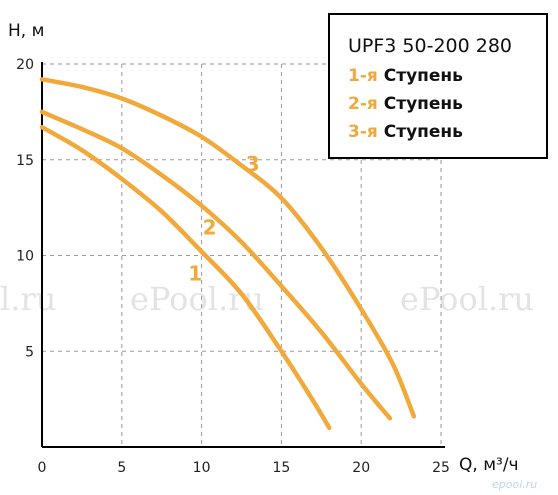 Image resolution: width=558 pixels, height=495 pixels. Describe the element at coordinates (25, 161) in the screenshot. I see `y-tick-label: 15` at that location.